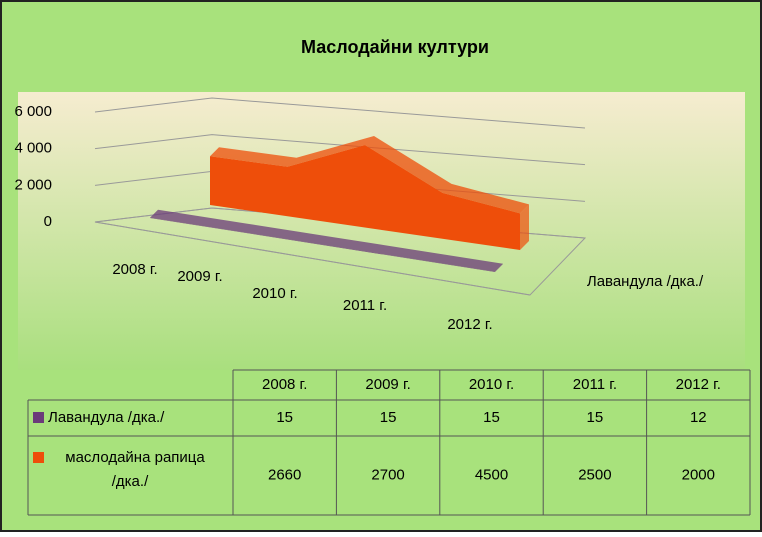  I want to click on x-tick-label: 2011 г., so click(365, 305).